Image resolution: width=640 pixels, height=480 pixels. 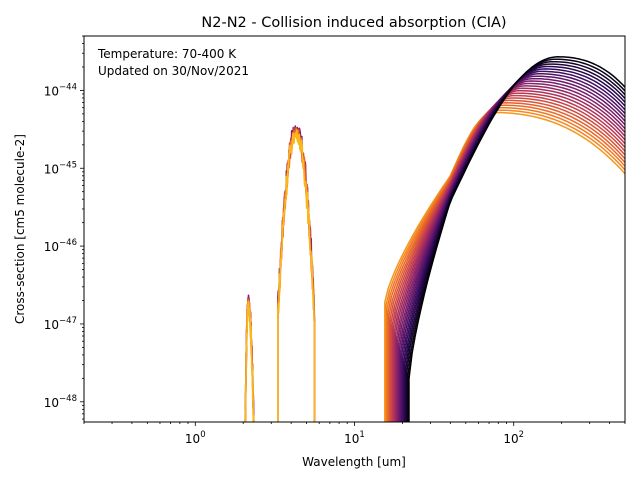 What do you see at coordinates (60, 402) in the screenshot?
I see `y-tick-label-1: 10−48` at bounding box center [60, 402].